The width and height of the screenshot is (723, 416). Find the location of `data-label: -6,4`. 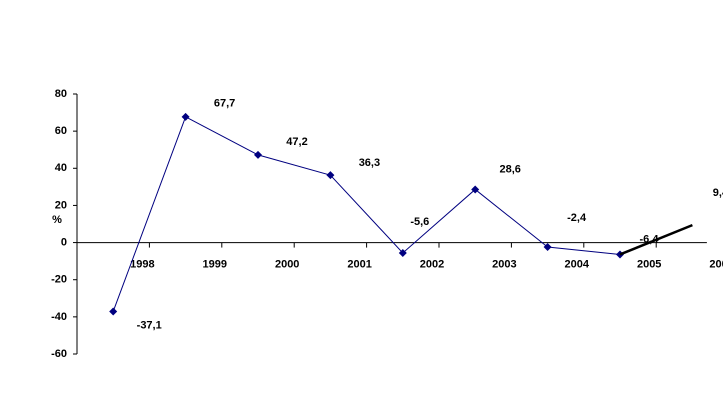

data-label: -6,4 is located at coordinates (650, 239).